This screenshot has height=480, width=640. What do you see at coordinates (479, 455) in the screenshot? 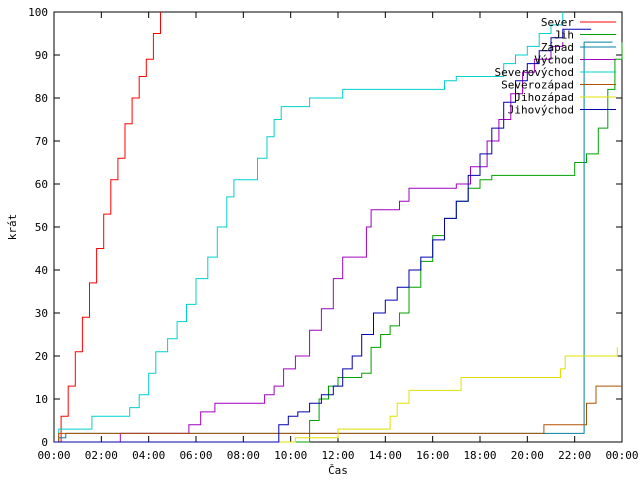
I see `x-tick-label: 18:00` at bounding box center [479, 455].